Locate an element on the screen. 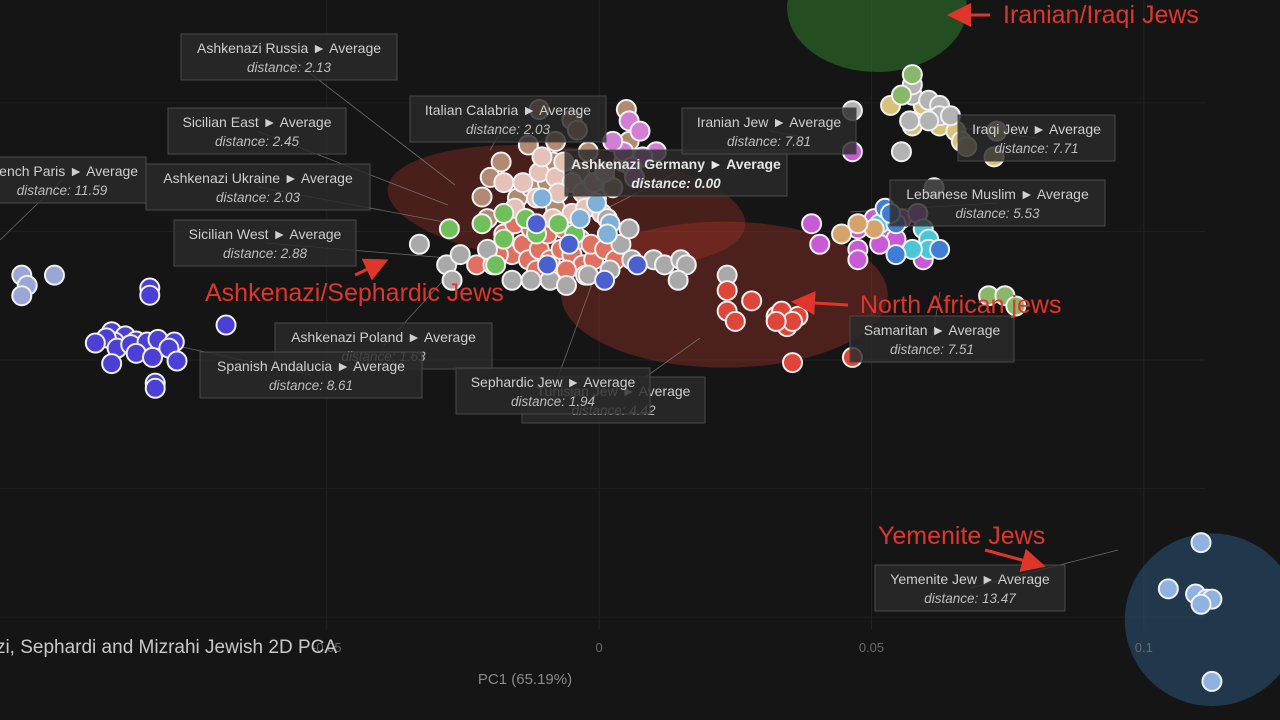 This screenshot has height=720, width=1280. point-label-distance-9: distance: 5.53 is located at coordinates (997, 213).